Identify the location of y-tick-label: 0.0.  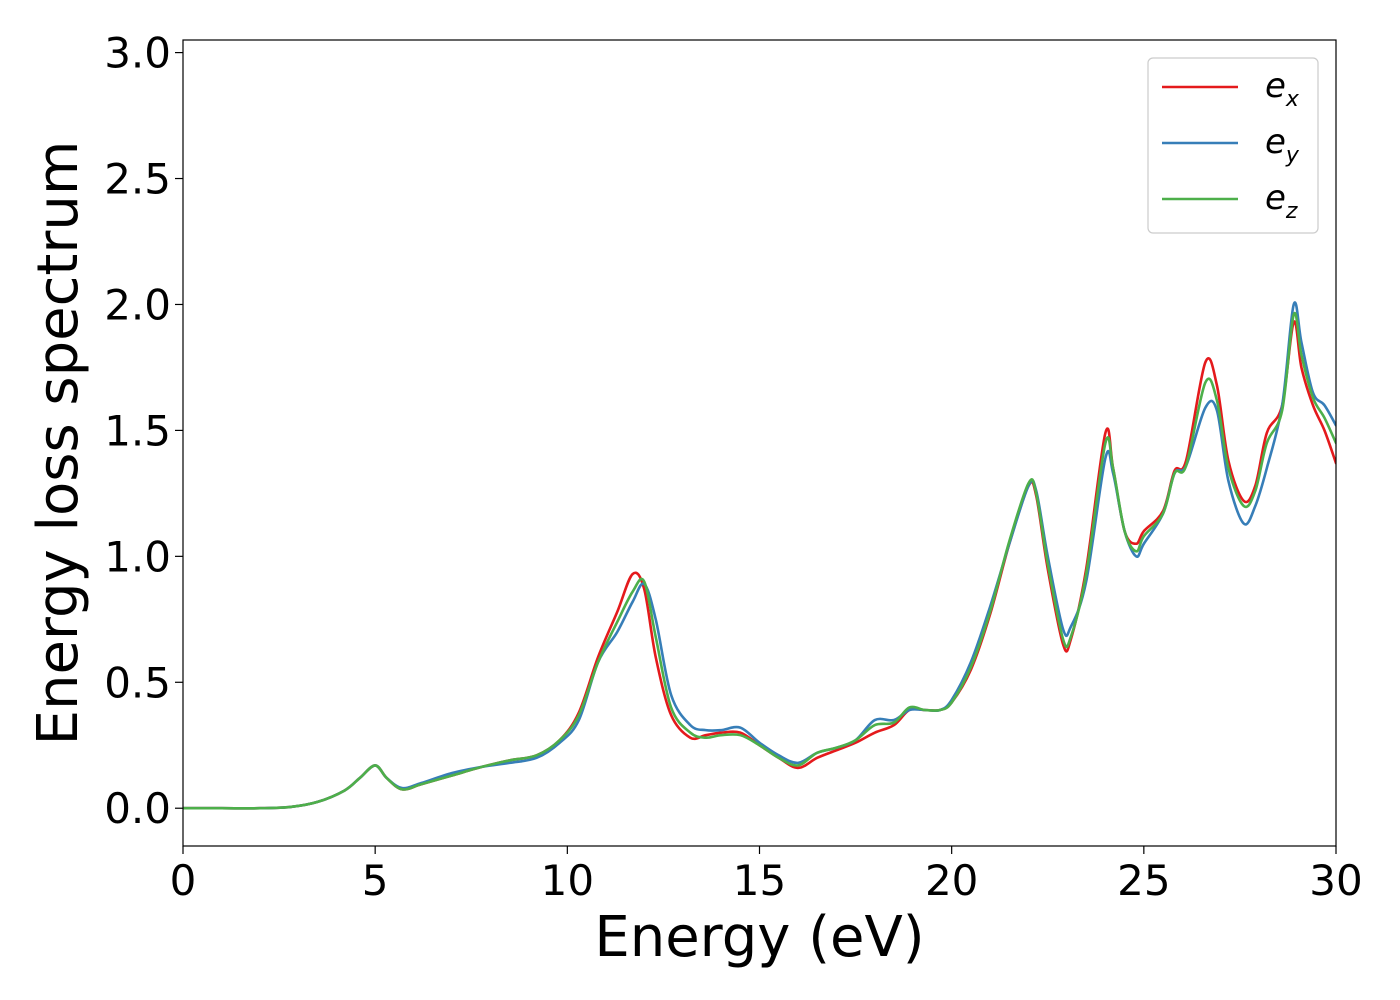
(137, 808).